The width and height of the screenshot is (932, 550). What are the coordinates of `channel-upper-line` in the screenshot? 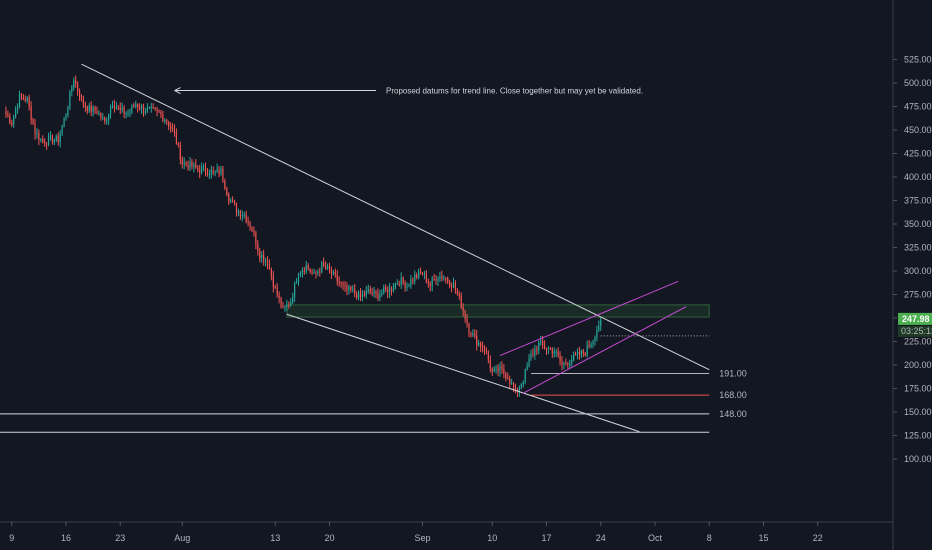 It's located at (589, 318).